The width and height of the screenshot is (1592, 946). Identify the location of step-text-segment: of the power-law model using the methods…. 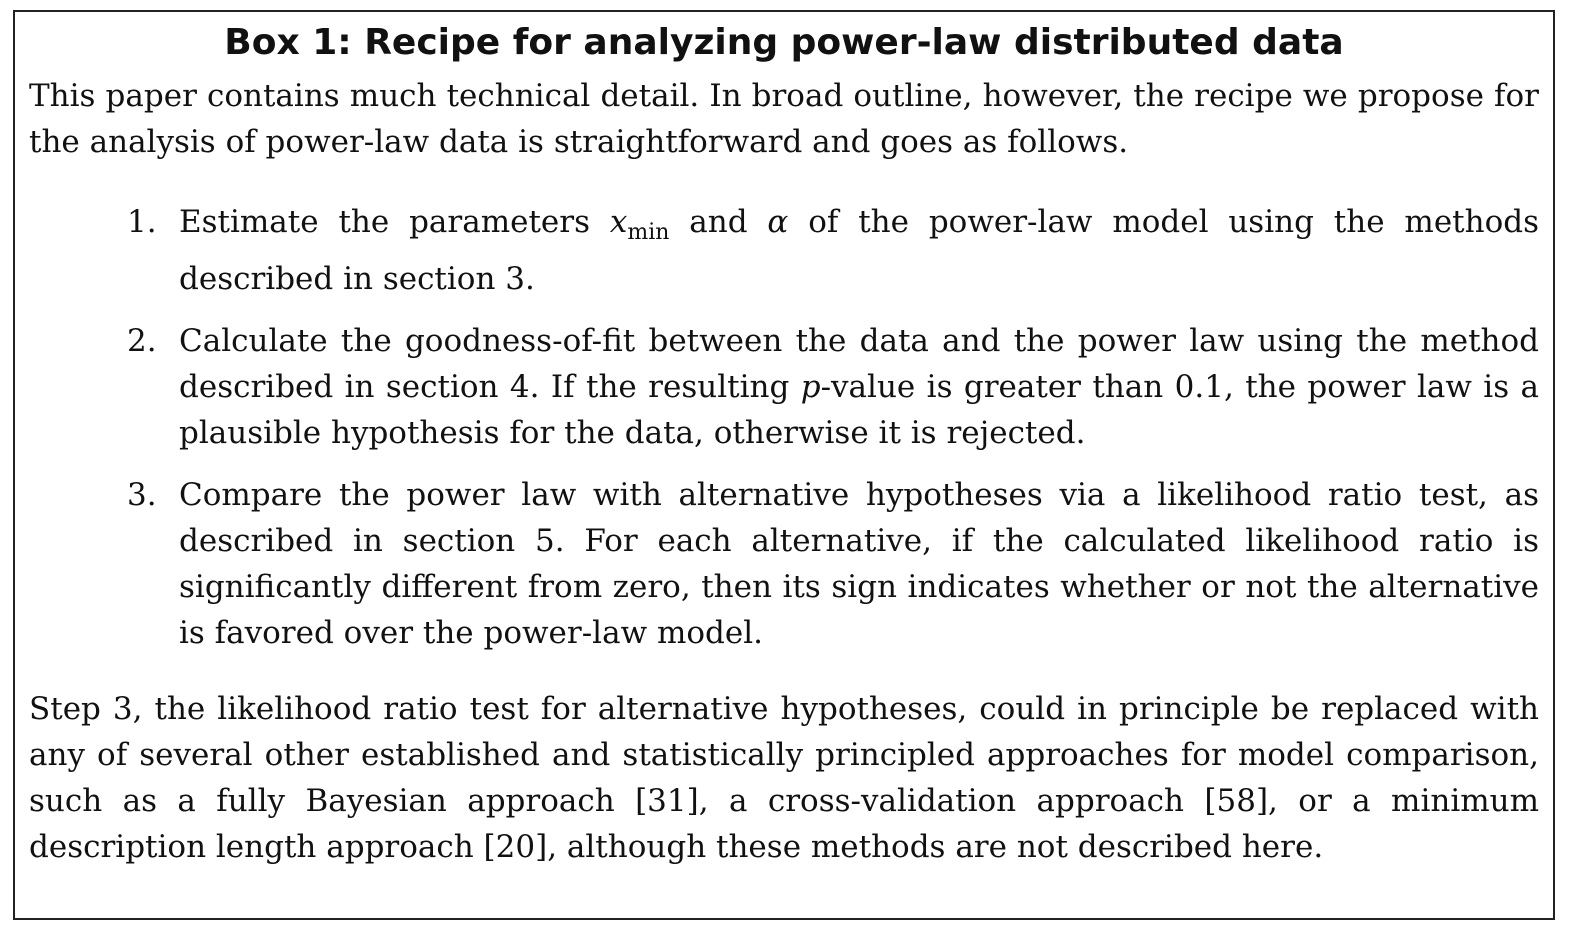
(859, 250).